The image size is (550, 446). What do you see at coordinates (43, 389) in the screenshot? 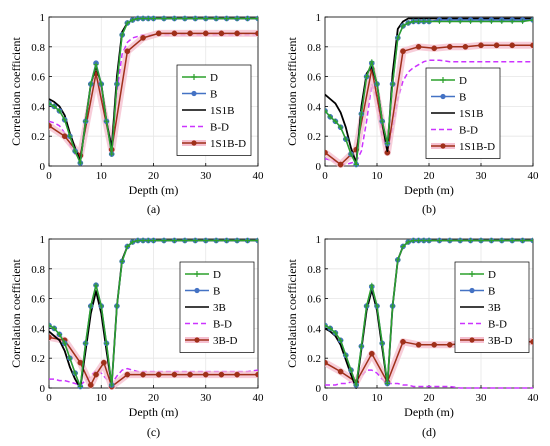
I see `y-tick-label: 0` at bounding box center [43, 389].